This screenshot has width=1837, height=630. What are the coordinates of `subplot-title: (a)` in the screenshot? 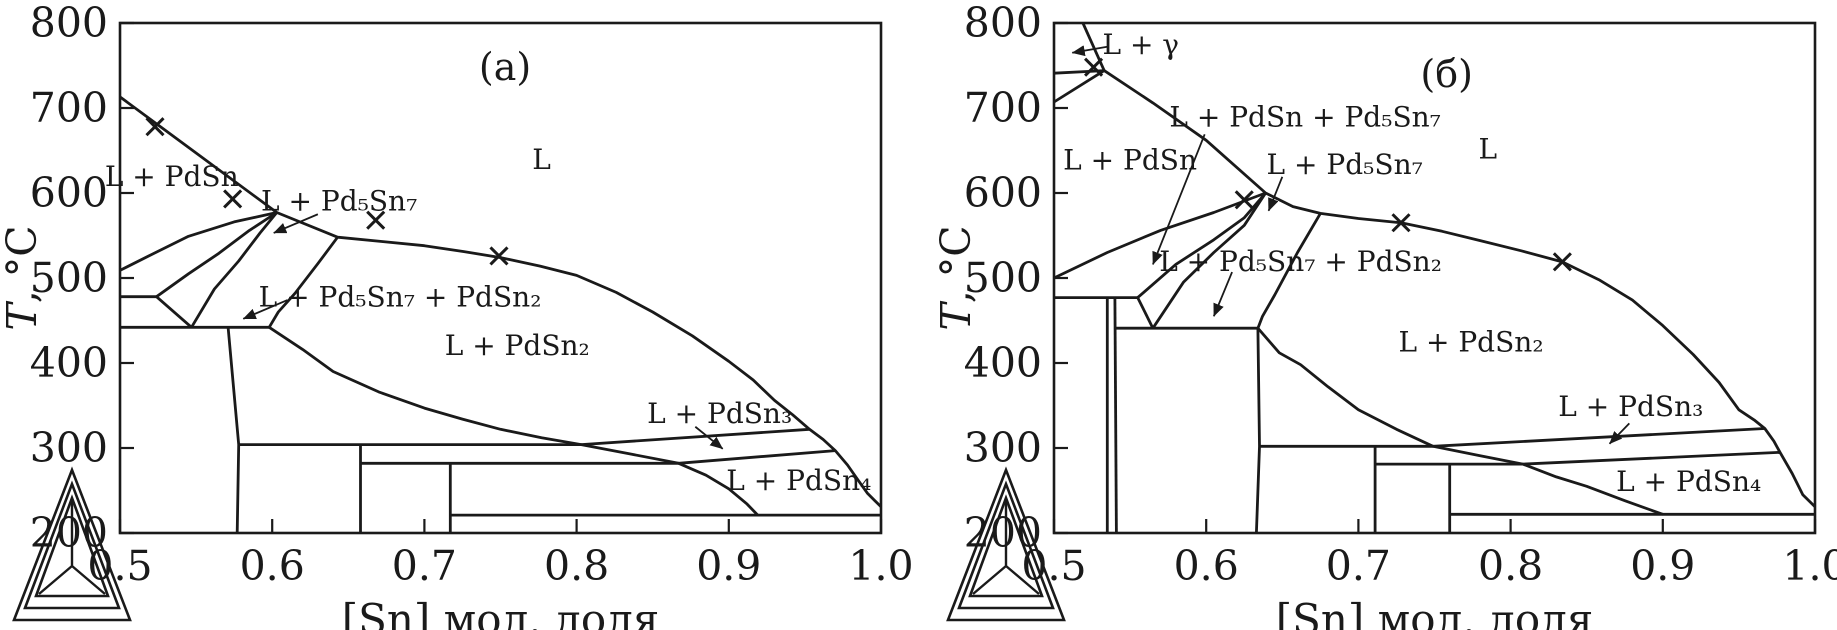 It's located at (505, 67).